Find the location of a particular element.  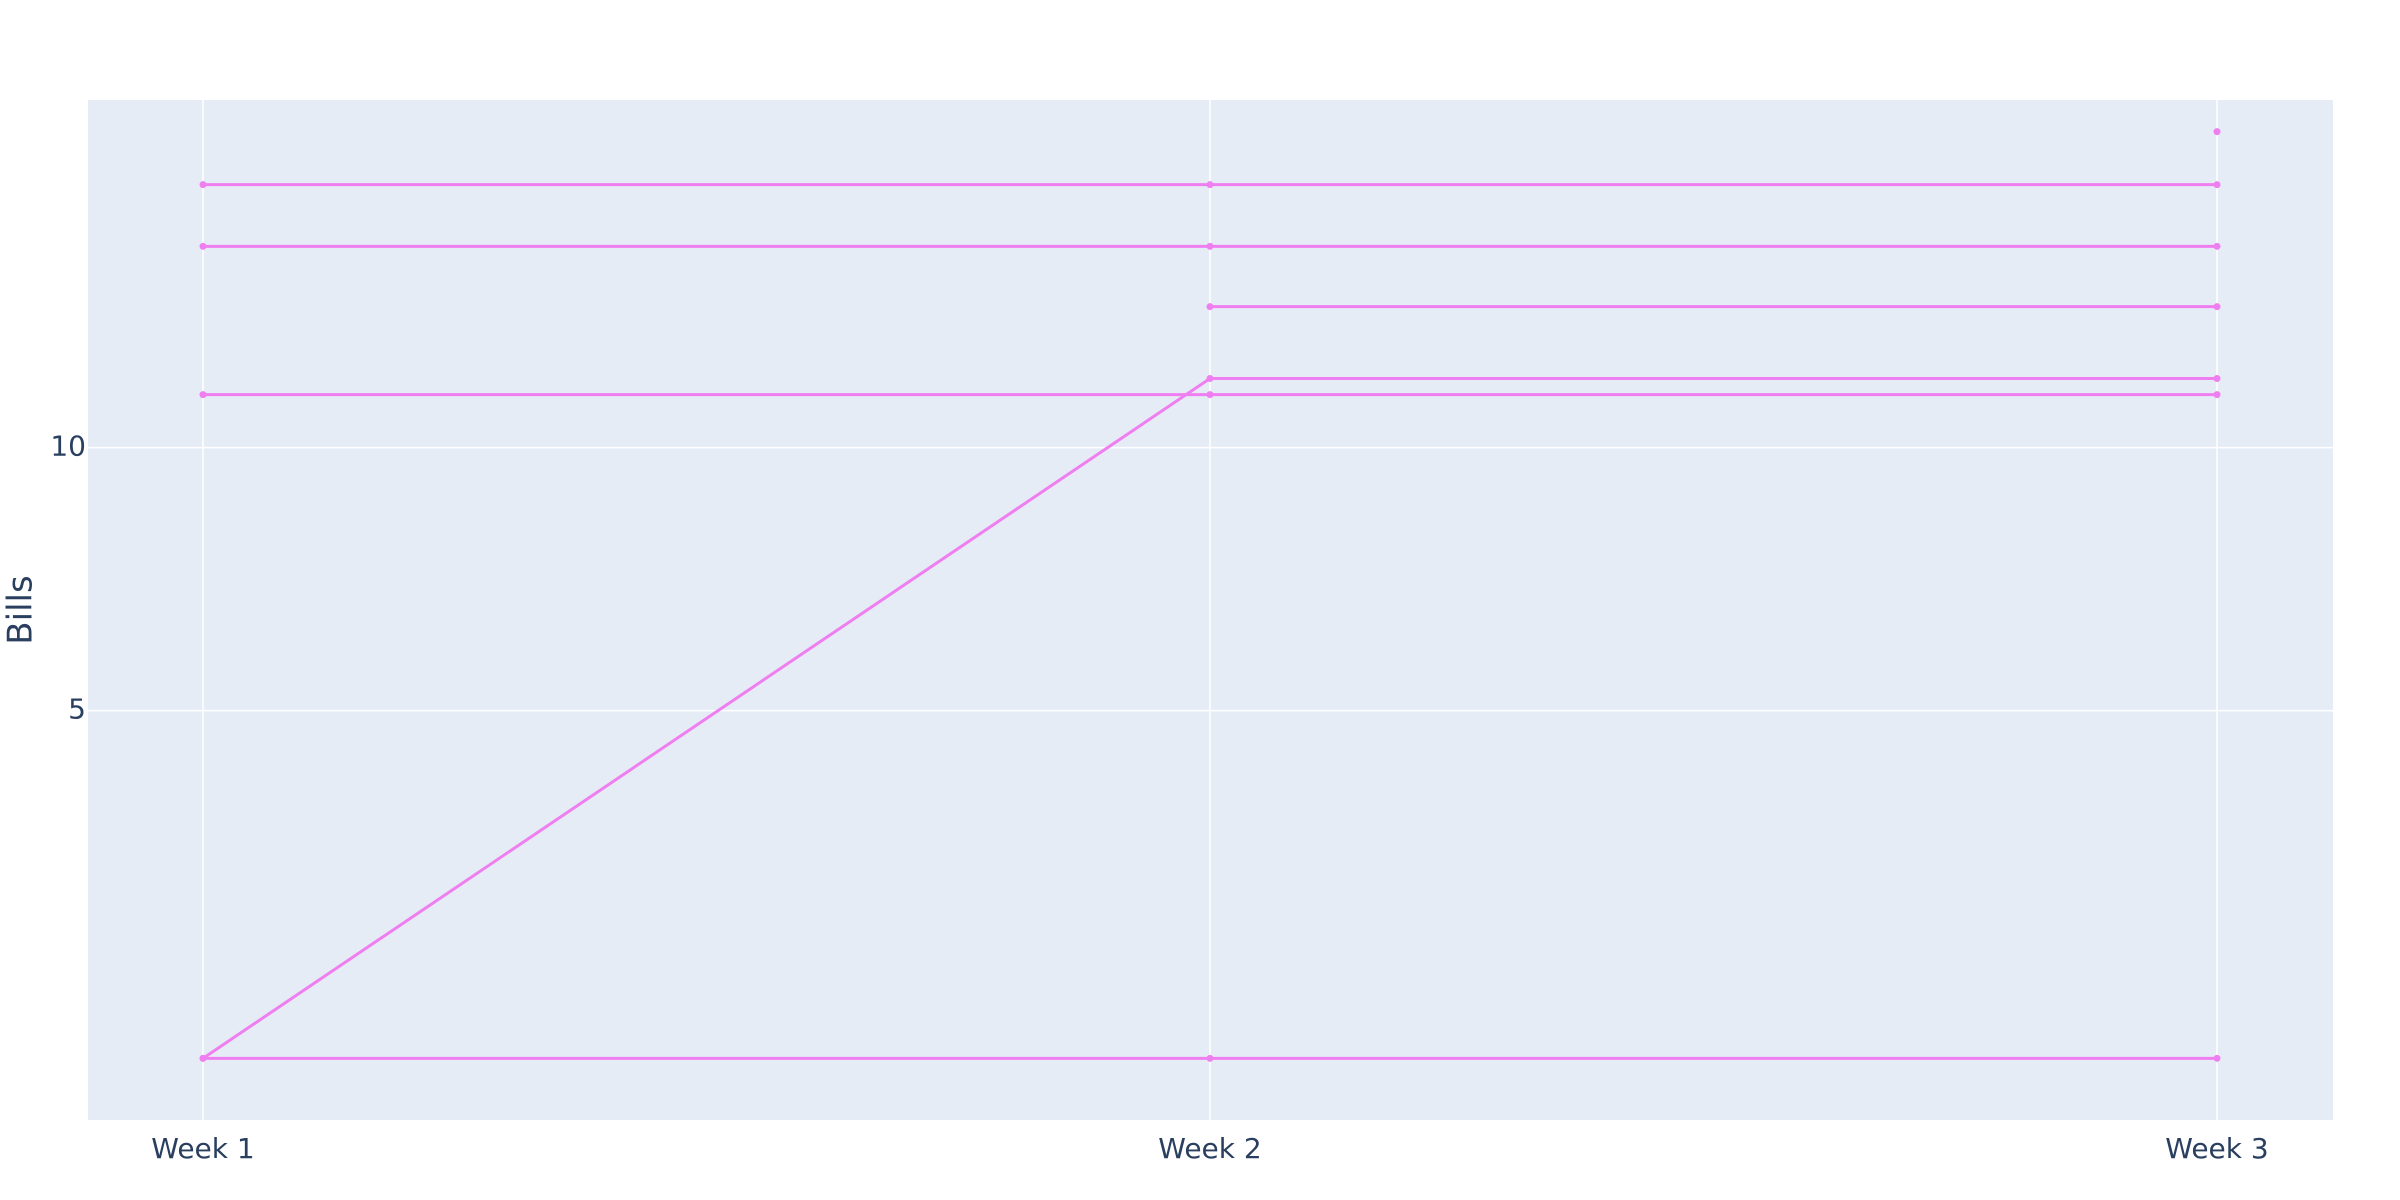

x-tick-label: Week 3 is located at coordinates (2216, 1148).